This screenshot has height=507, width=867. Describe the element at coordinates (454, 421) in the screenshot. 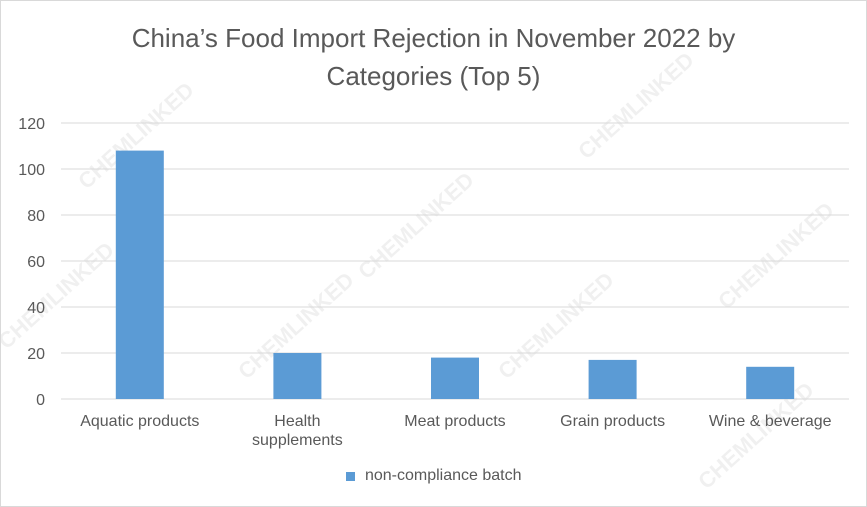

I see `x-tick-label: Meat products` at that location.